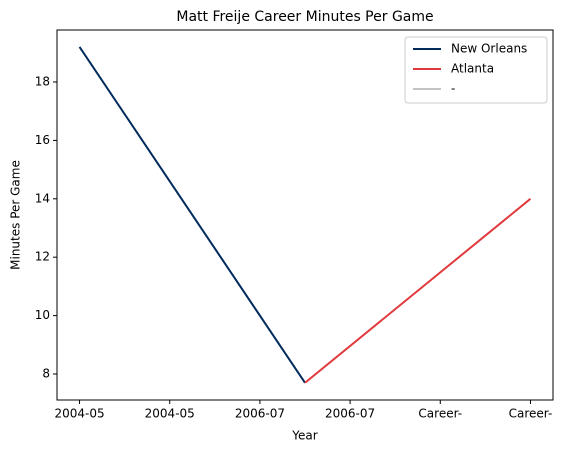  I want to click on y-tick-label: 10, so click(42, 315).